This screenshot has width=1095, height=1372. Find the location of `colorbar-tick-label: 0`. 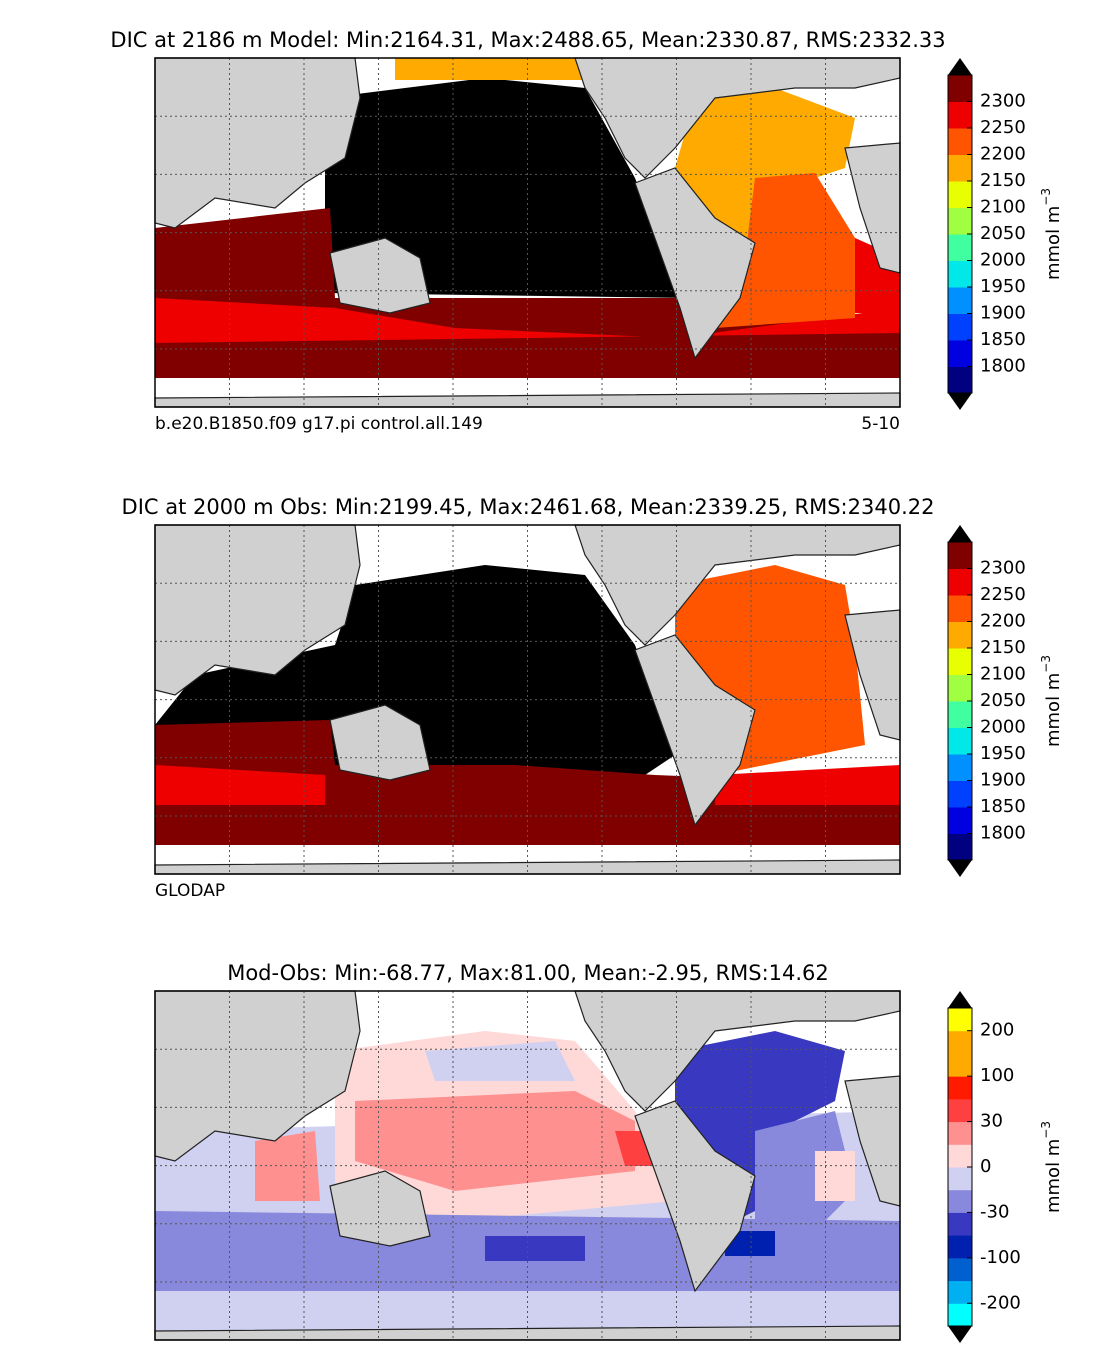

colorbar-tick-label: 0 is located at coordinates (985, 1166).